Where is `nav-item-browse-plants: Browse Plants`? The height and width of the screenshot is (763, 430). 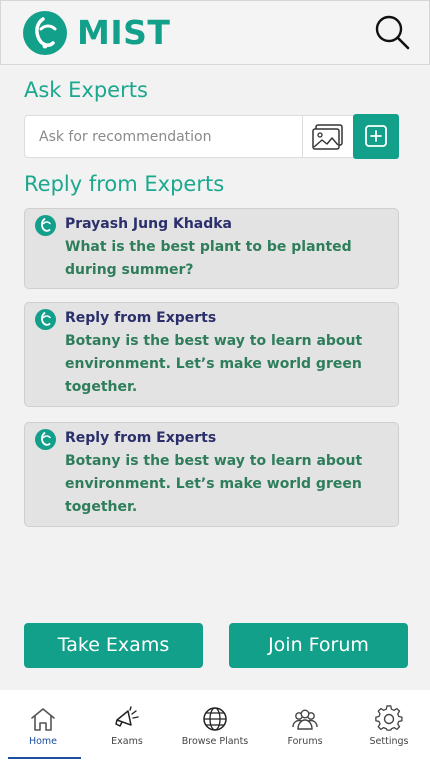
nav-item-browse-plants: Browse Plants is located at coordinates (215, 726).